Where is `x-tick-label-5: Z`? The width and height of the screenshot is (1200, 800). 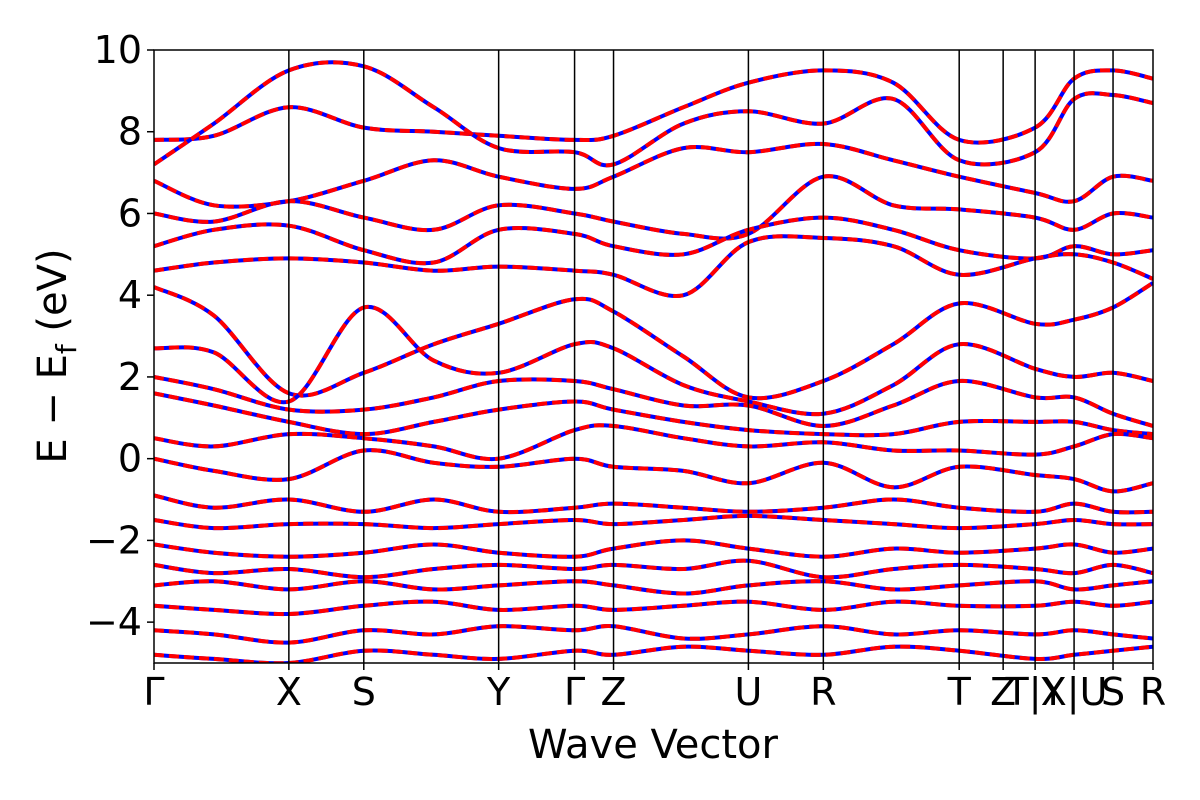 x-tick-label-5: Z is located at coordinates (614, 692).